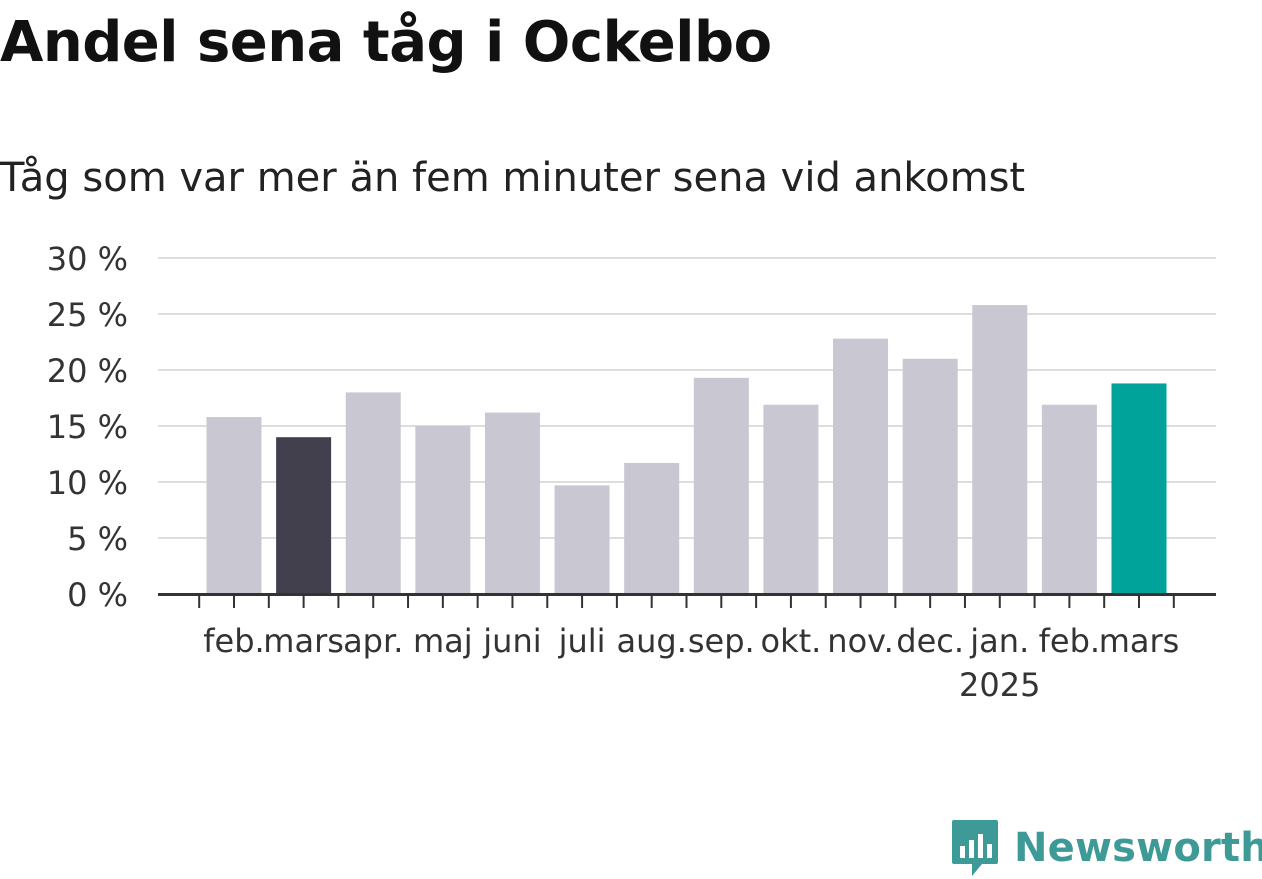  What do you see at coordinates (860, 641) in the screenshot?
I see `x-tick-label: nov.` at bounding box center [860, 641].